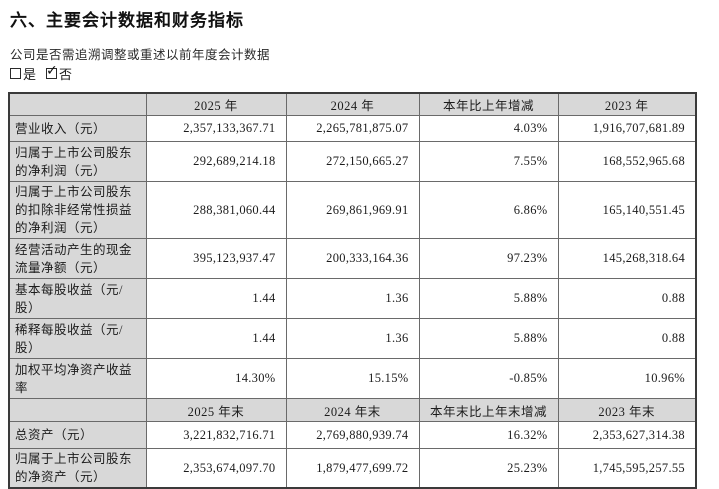  What do you see at coordinates (627, 435) in the screenshot?
I see `value-2023-end: 2,353,627,314.38` at bounding box center [627, 435].